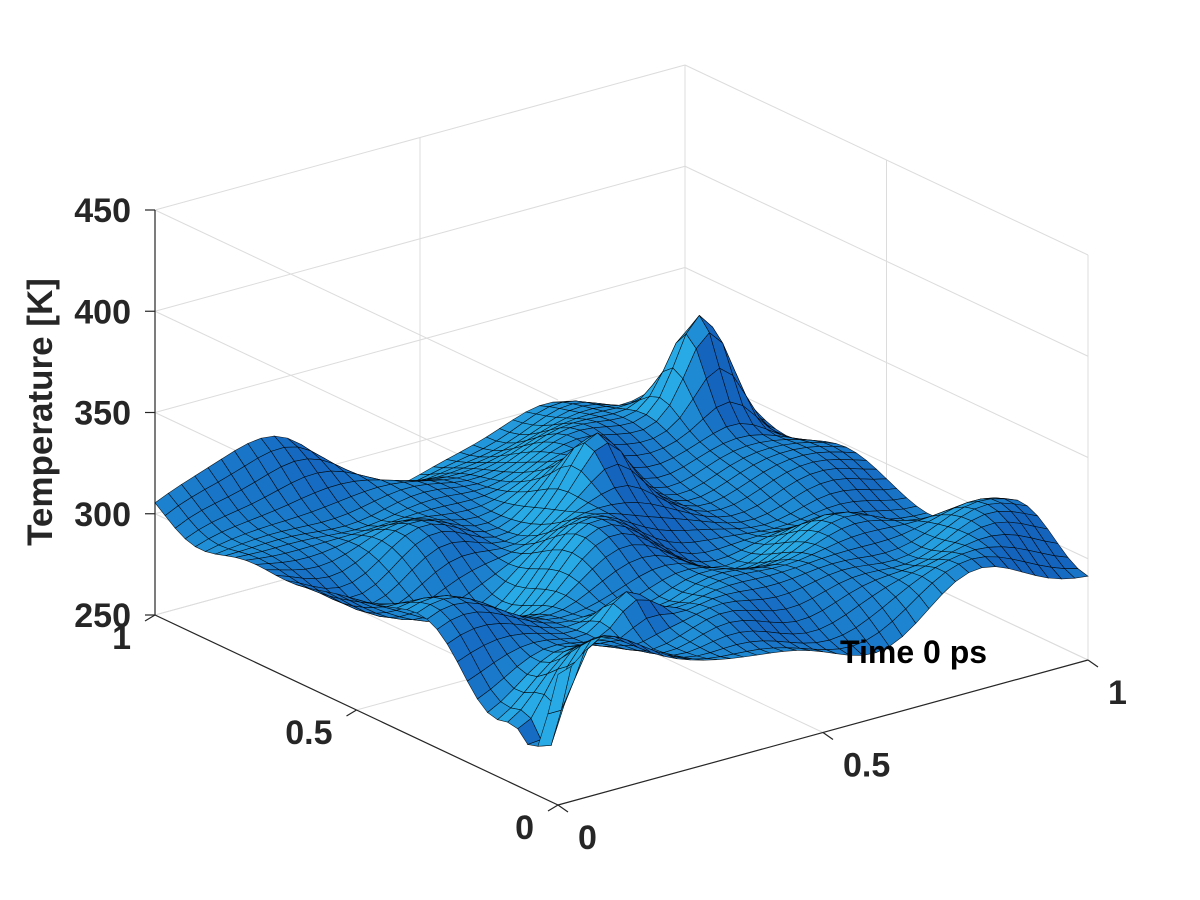  Describe the element at coordinates (524, 828) in the screenshot. I see `y-tick-label: 0` at that location.